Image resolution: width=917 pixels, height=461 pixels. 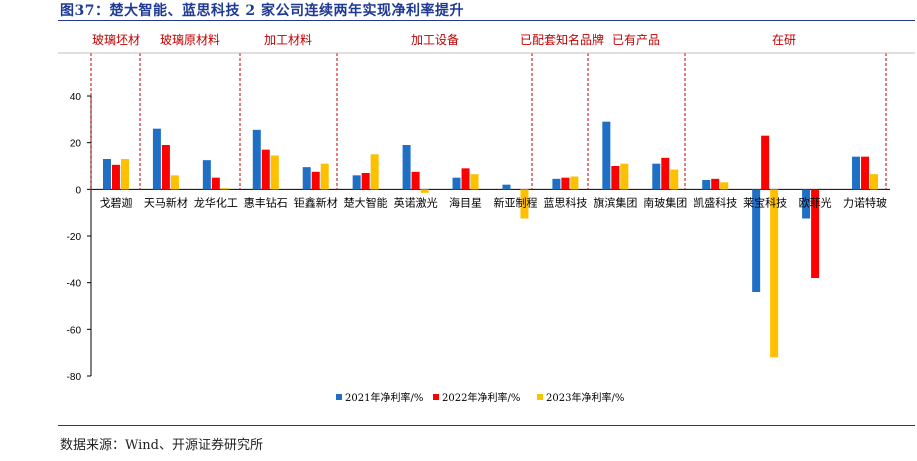 I want to click on legend-label: 2021年净利率/%, so click(x=384, y=397).